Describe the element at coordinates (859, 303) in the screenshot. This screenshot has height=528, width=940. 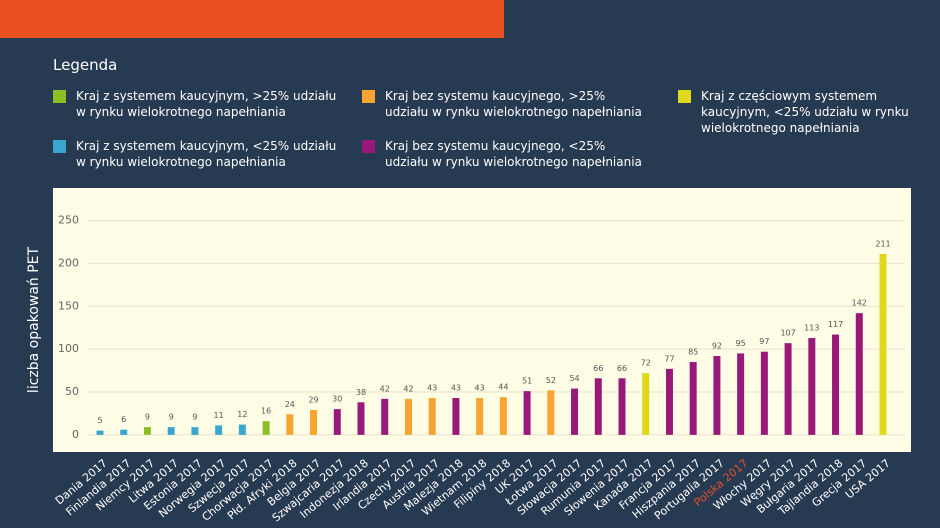
I see `value-label: 142` at that location.